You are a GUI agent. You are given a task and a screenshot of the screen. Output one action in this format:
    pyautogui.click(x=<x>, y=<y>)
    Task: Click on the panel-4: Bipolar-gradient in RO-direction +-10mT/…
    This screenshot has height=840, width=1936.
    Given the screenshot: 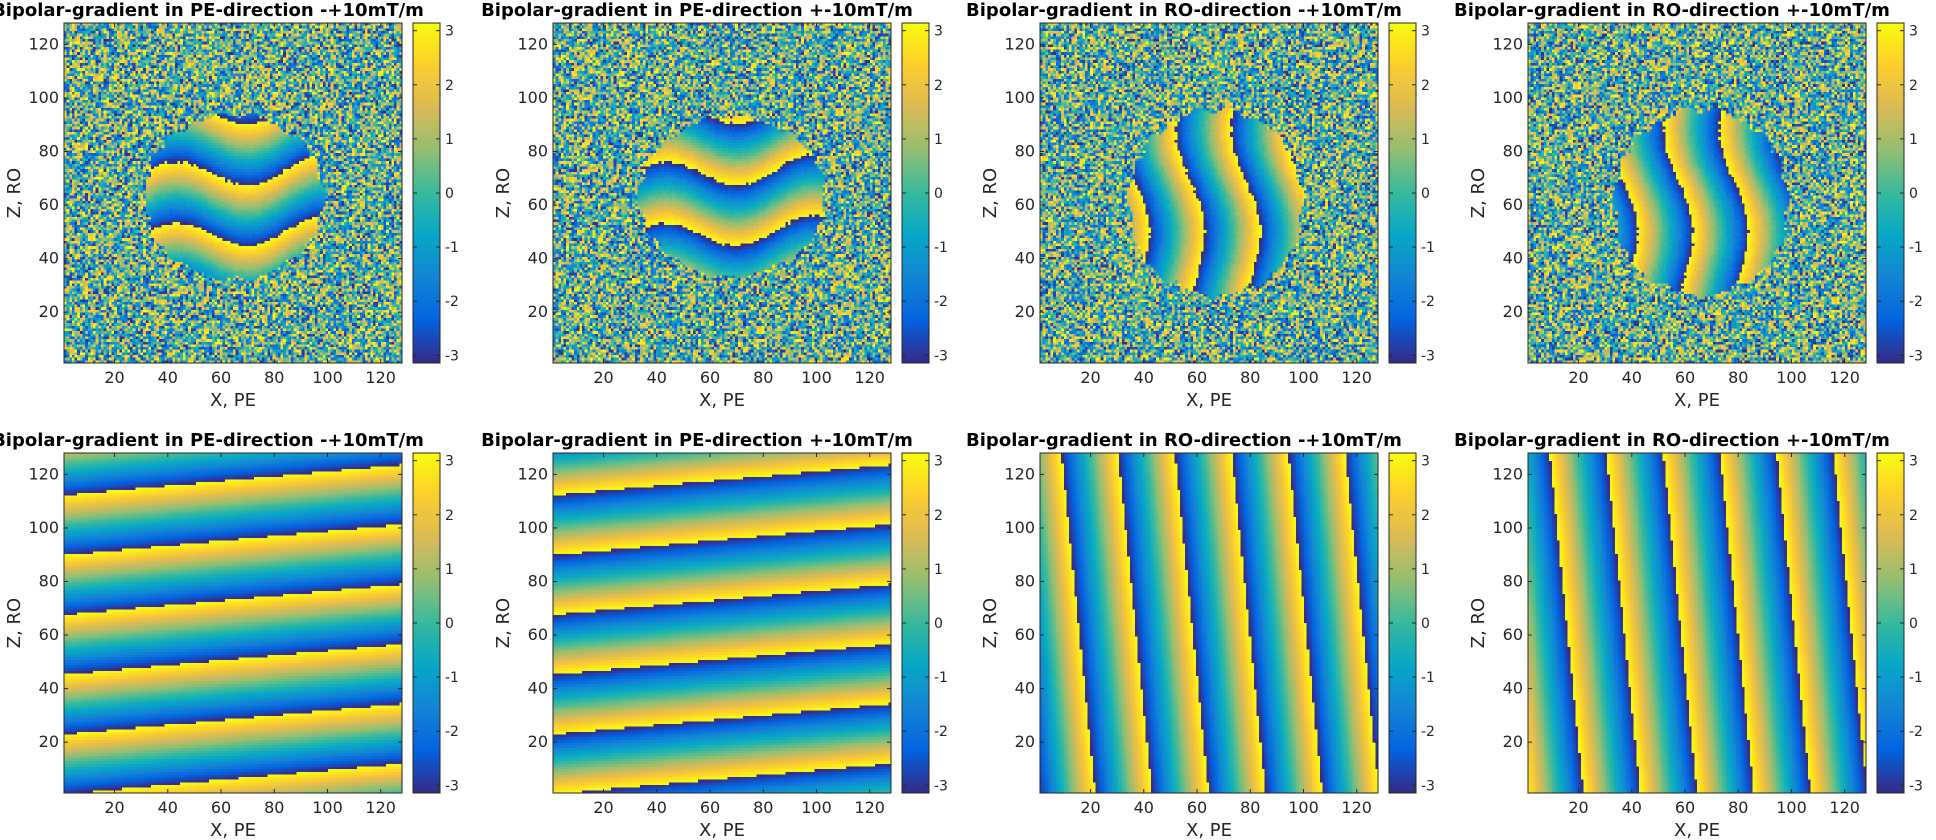 What is the action you would take?
    pyautogui.click(x=1688, y=205)
    